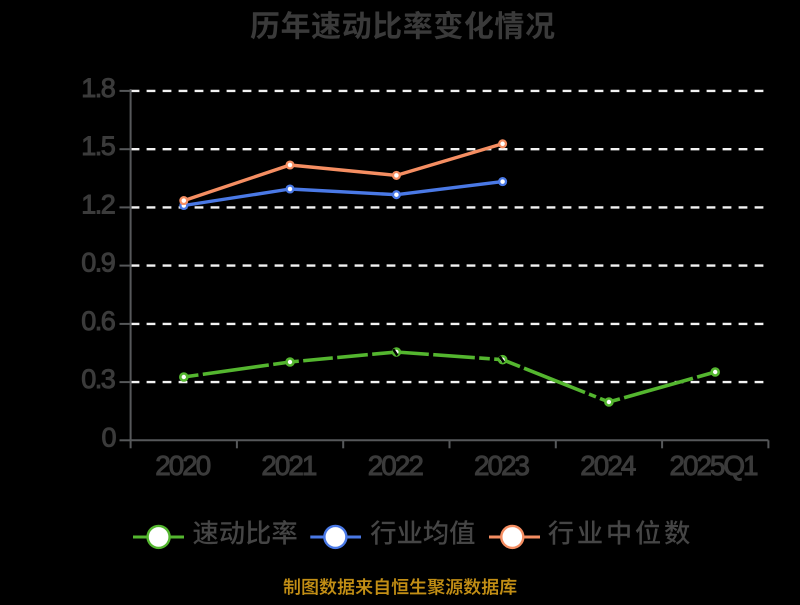 The width and height of the screenshot is (800, 605). What do you see at coordinates (714, 465) in the screenshot?
I see `svg-text: 2025Q1` at bounding box center [714, 465].